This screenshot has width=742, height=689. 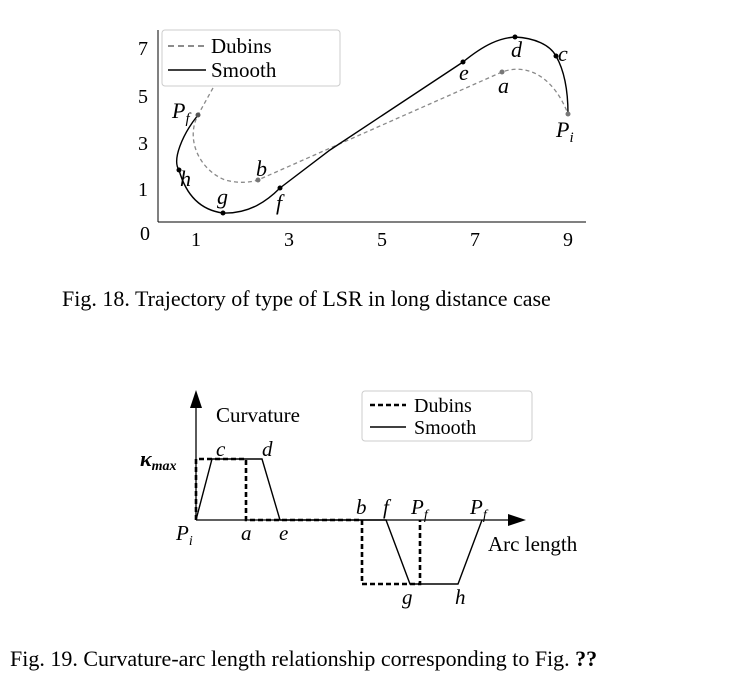 What do you see at coordinates (460, 597) in the screenshot?
I see `fig19-label-h: h` at bounding box center [460, 597].